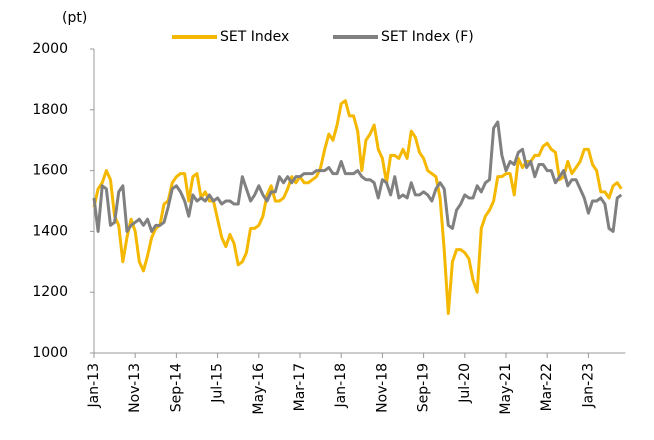  Describe the element at coordinates (50, 231) in the screenshot. I see `y-tick-label: 1400` at that location.